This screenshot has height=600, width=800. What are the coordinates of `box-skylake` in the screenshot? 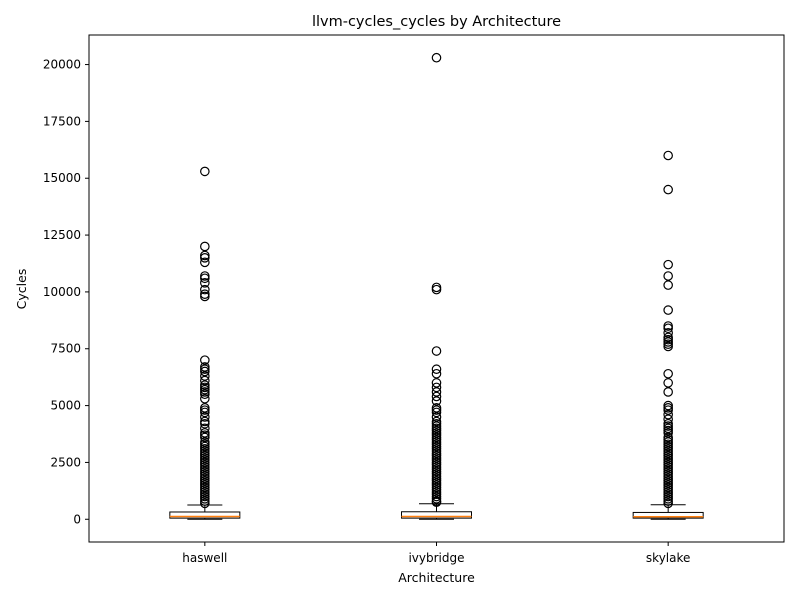 It's located at (668, 335).